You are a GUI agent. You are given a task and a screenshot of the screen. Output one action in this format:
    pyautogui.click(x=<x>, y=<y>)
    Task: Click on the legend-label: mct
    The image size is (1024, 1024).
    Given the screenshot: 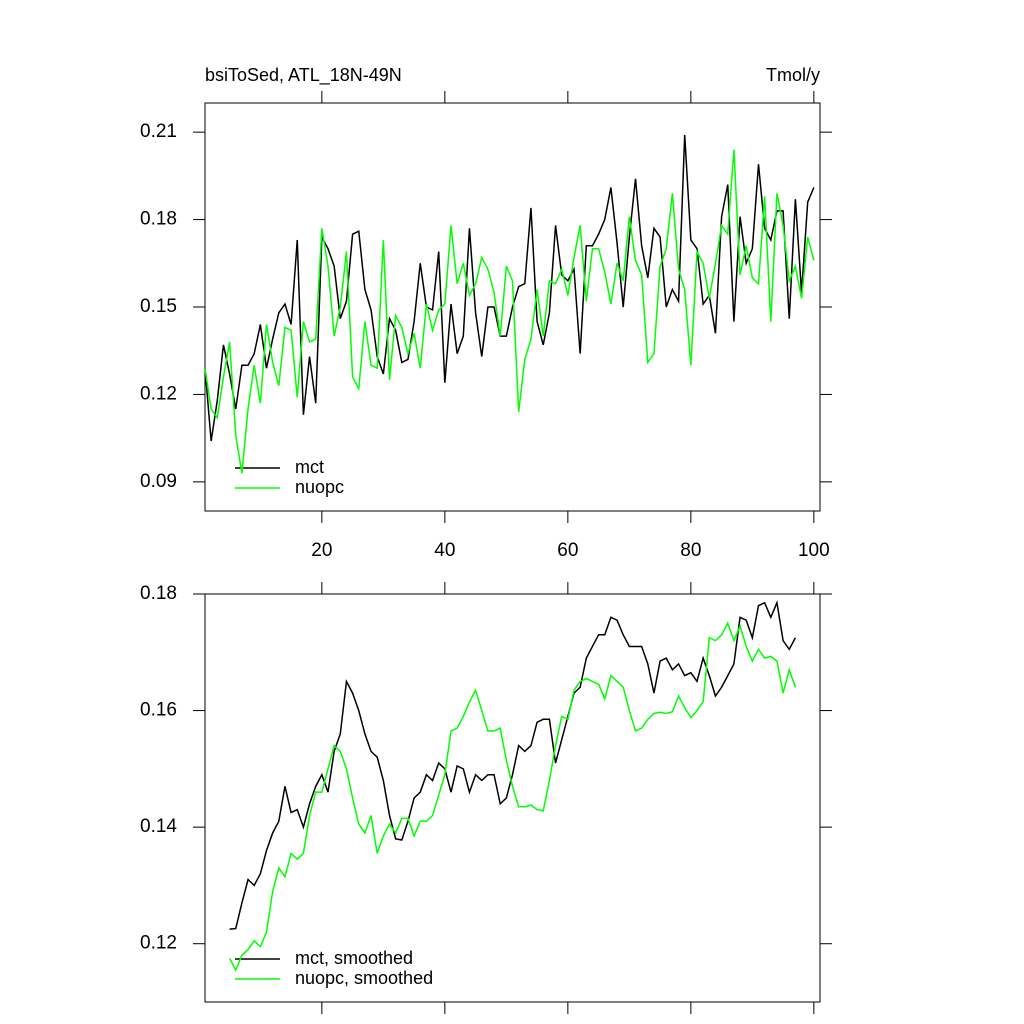 What is the action you would take?
    pyautogui.click(x=309, y=467)
    